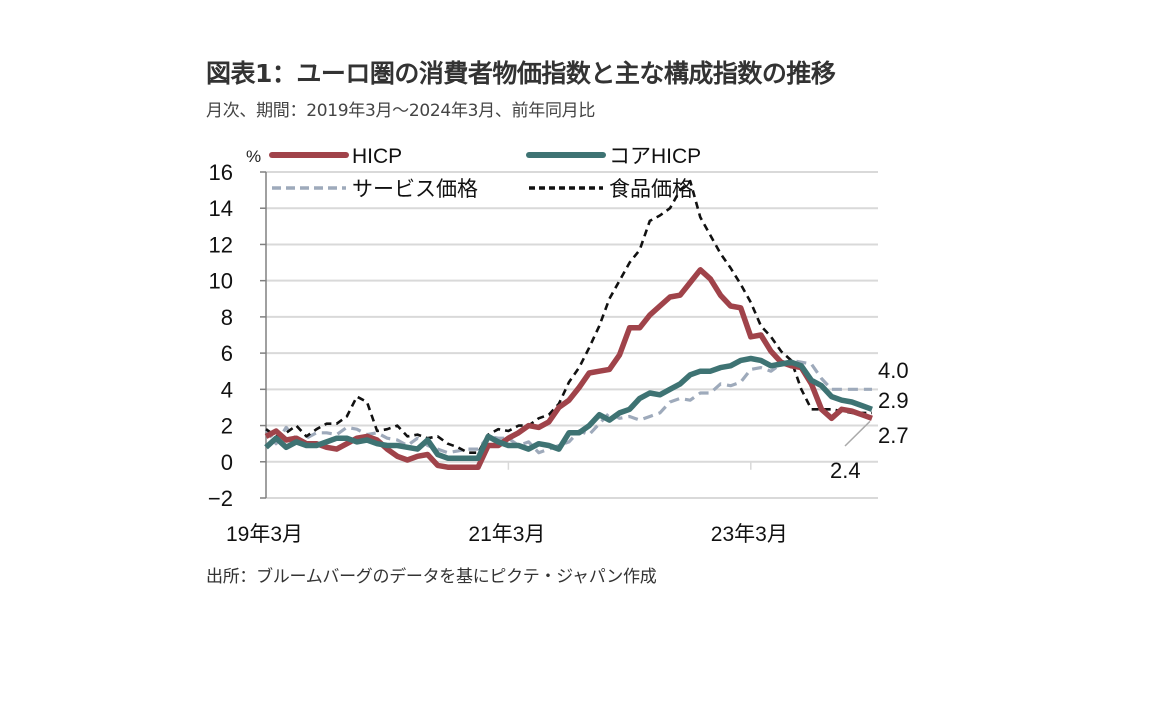  I want to click on chart-title: 図表1：ユーロ圏の消費者物価指数と主な構成指数の推移, so click(521, 73).